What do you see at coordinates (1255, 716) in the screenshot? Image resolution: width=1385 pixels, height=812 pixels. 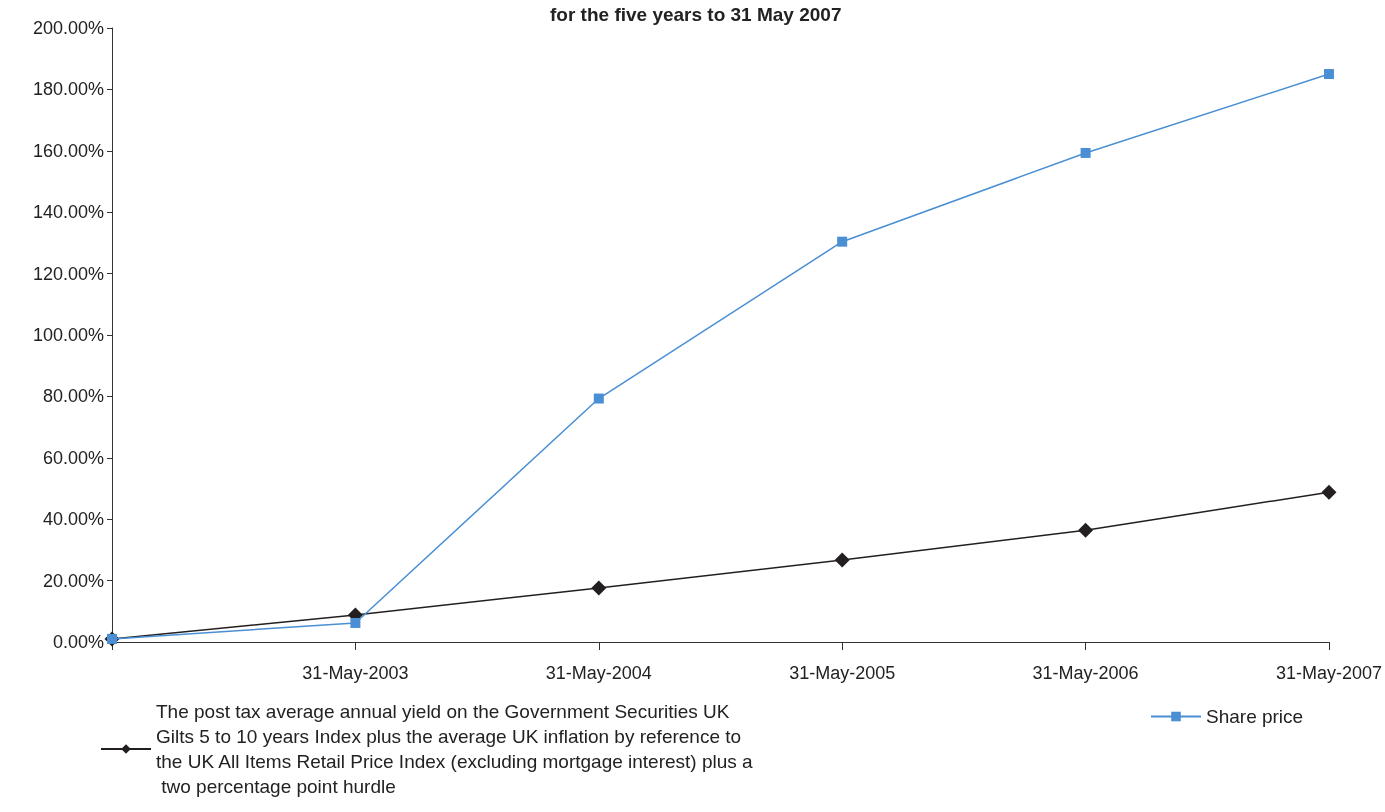 I see `legend-label: Share price` at bounding box center [1255, 716].